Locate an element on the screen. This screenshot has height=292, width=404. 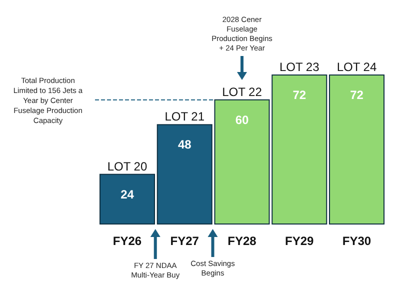
data-label: 24 is located at coordinates (127, 194).